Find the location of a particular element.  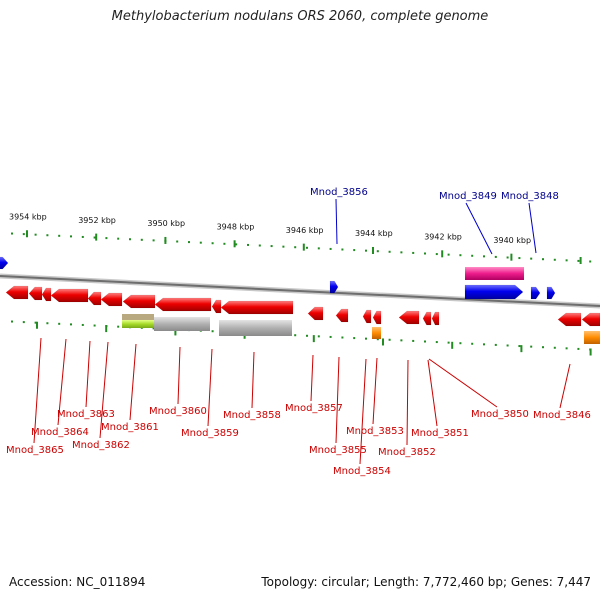

reverse-gene-label: Mnod_3850 is located at coordinates (500, 414).